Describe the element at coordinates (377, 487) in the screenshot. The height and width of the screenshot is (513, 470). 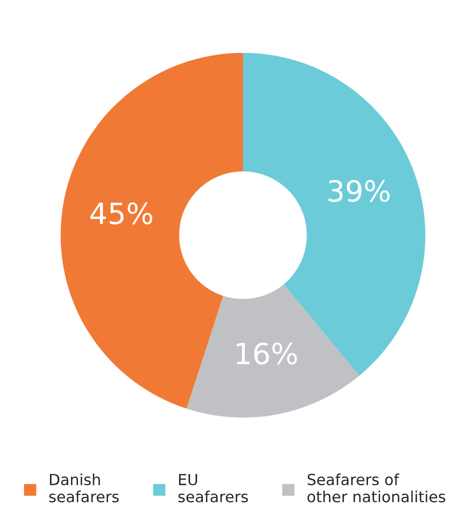
I see `legend-label: Seafarers of other nationalities` at that location.